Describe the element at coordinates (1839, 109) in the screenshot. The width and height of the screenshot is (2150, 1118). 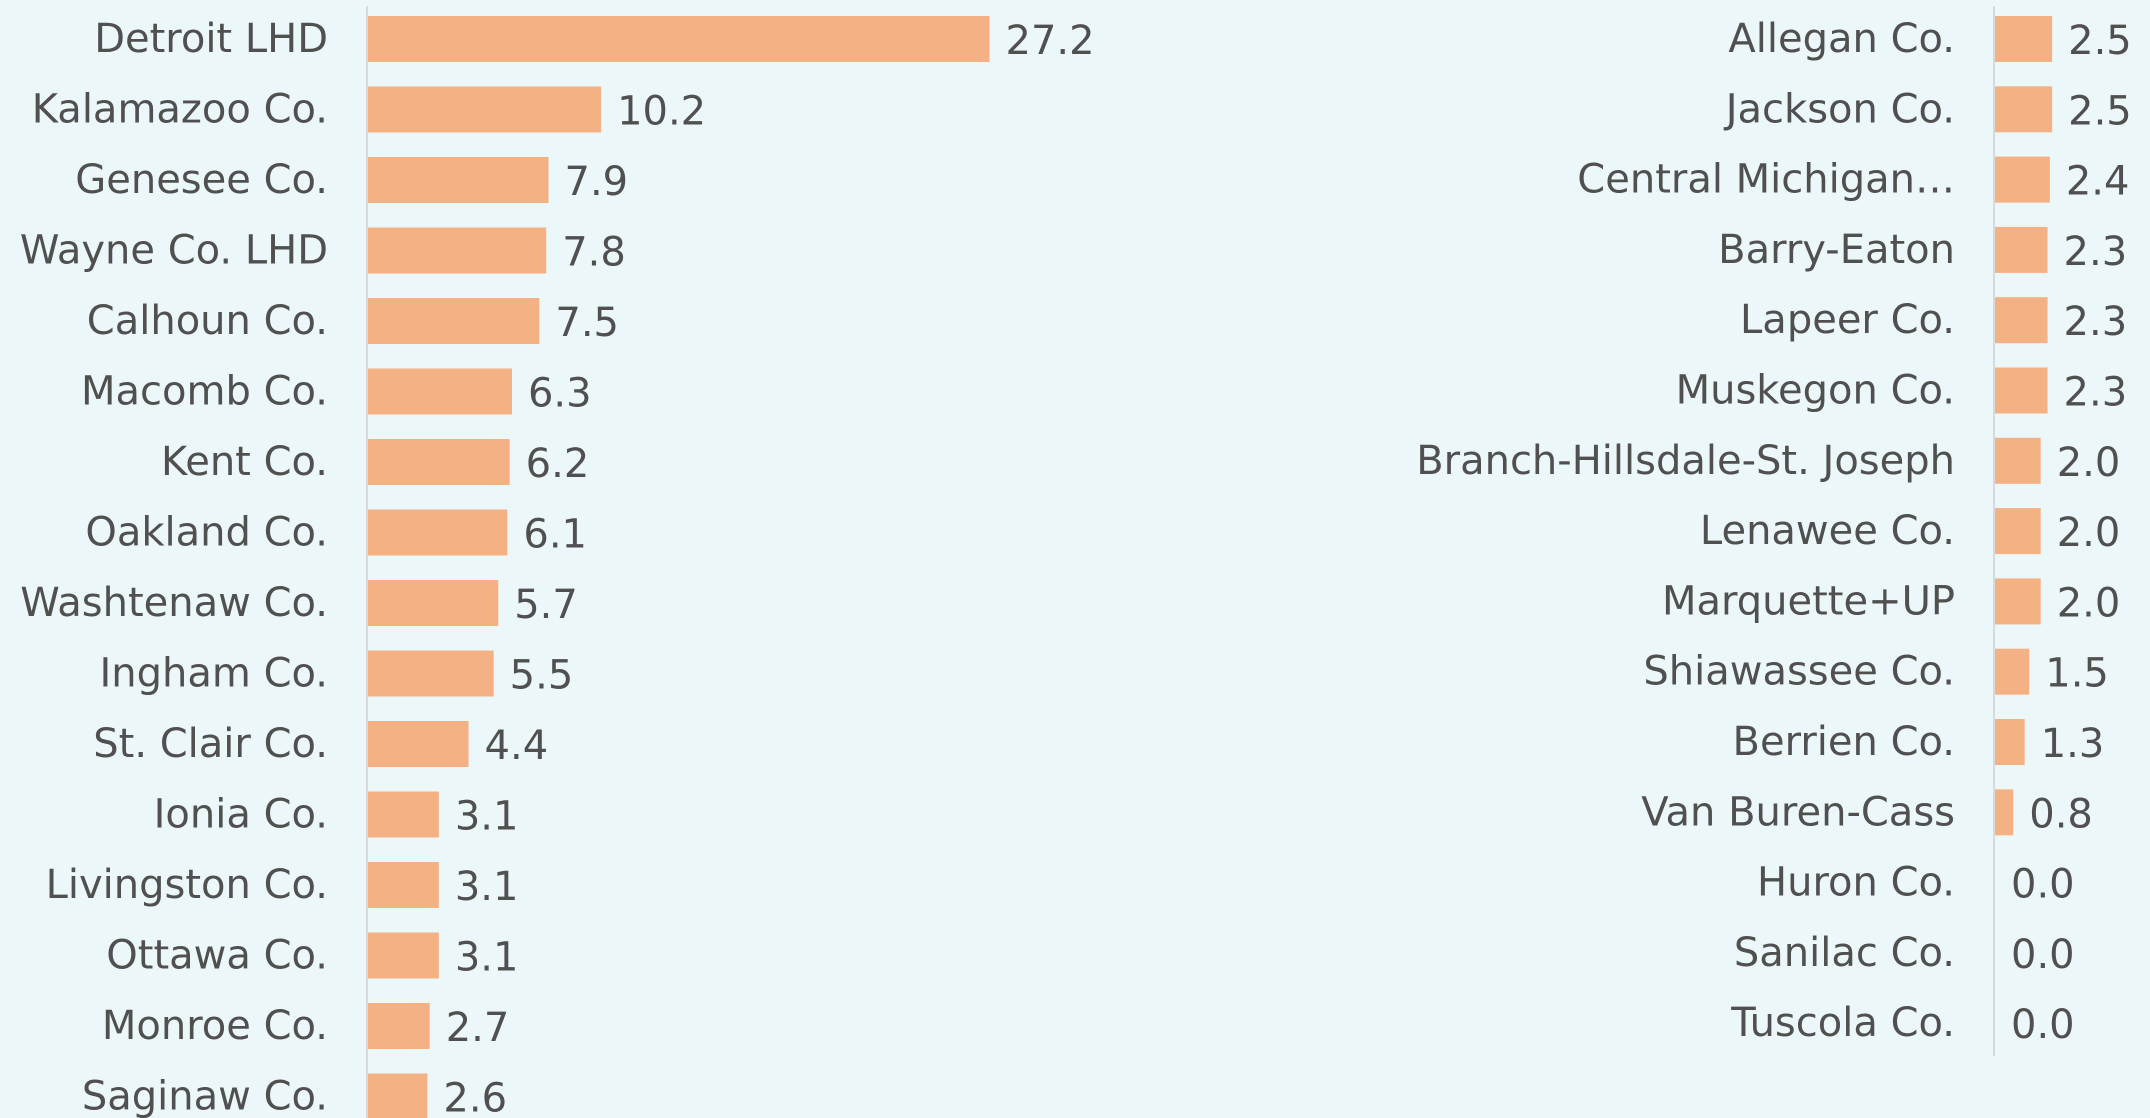
I see `category-label: Jackson Co.` at that location.